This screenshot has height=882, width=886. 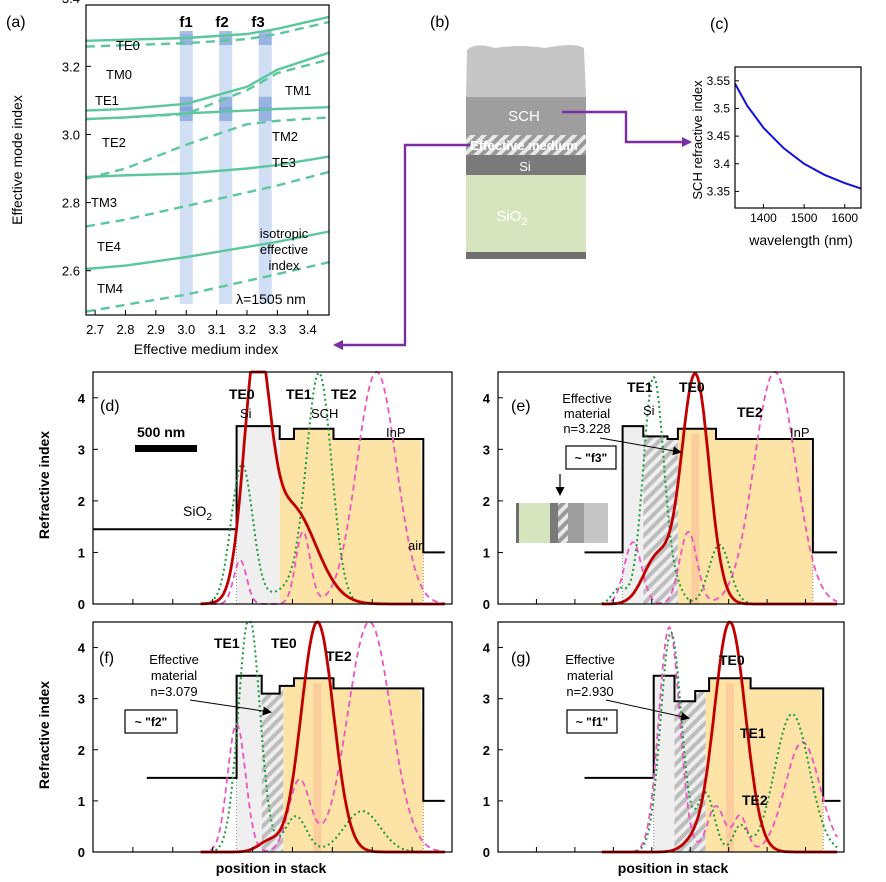 I want to click on plot-frame-e, so click(x=671, y=488).